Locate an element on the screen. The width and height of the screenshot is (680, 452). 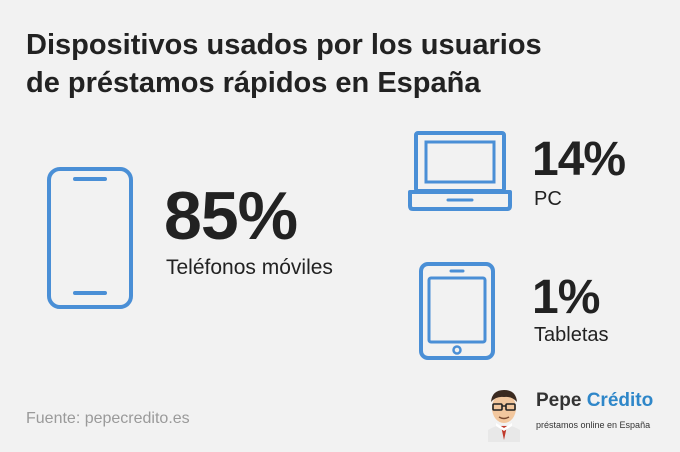
label-pc: PC is located at coordinates (548, 199).